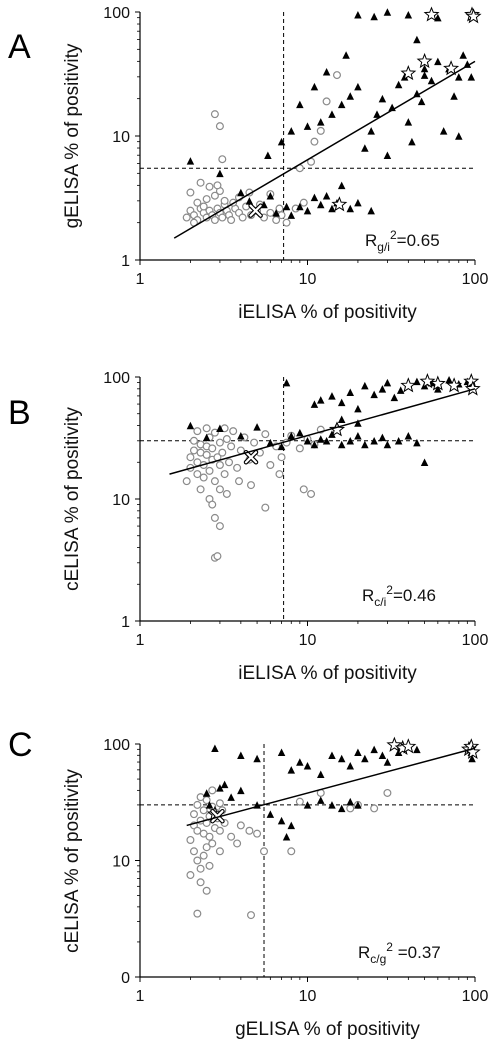 This screenshot has height=1049, width=502. I want to click on y-tick-label: 1, so click(125, 622).